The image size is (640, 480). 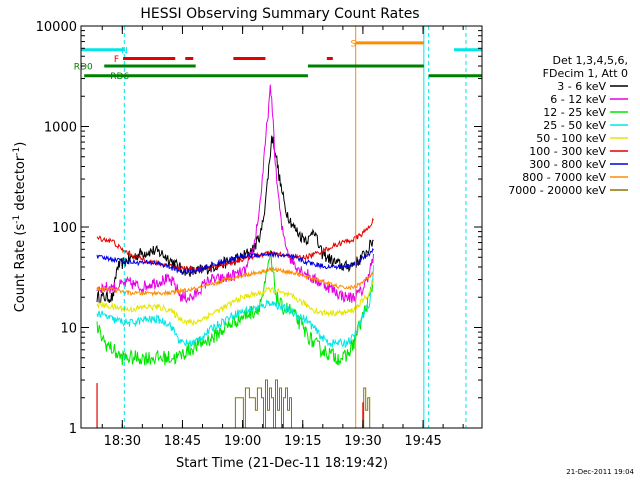 I want to click on y-tick-label-5: 10000, so click(x=56, y=27).